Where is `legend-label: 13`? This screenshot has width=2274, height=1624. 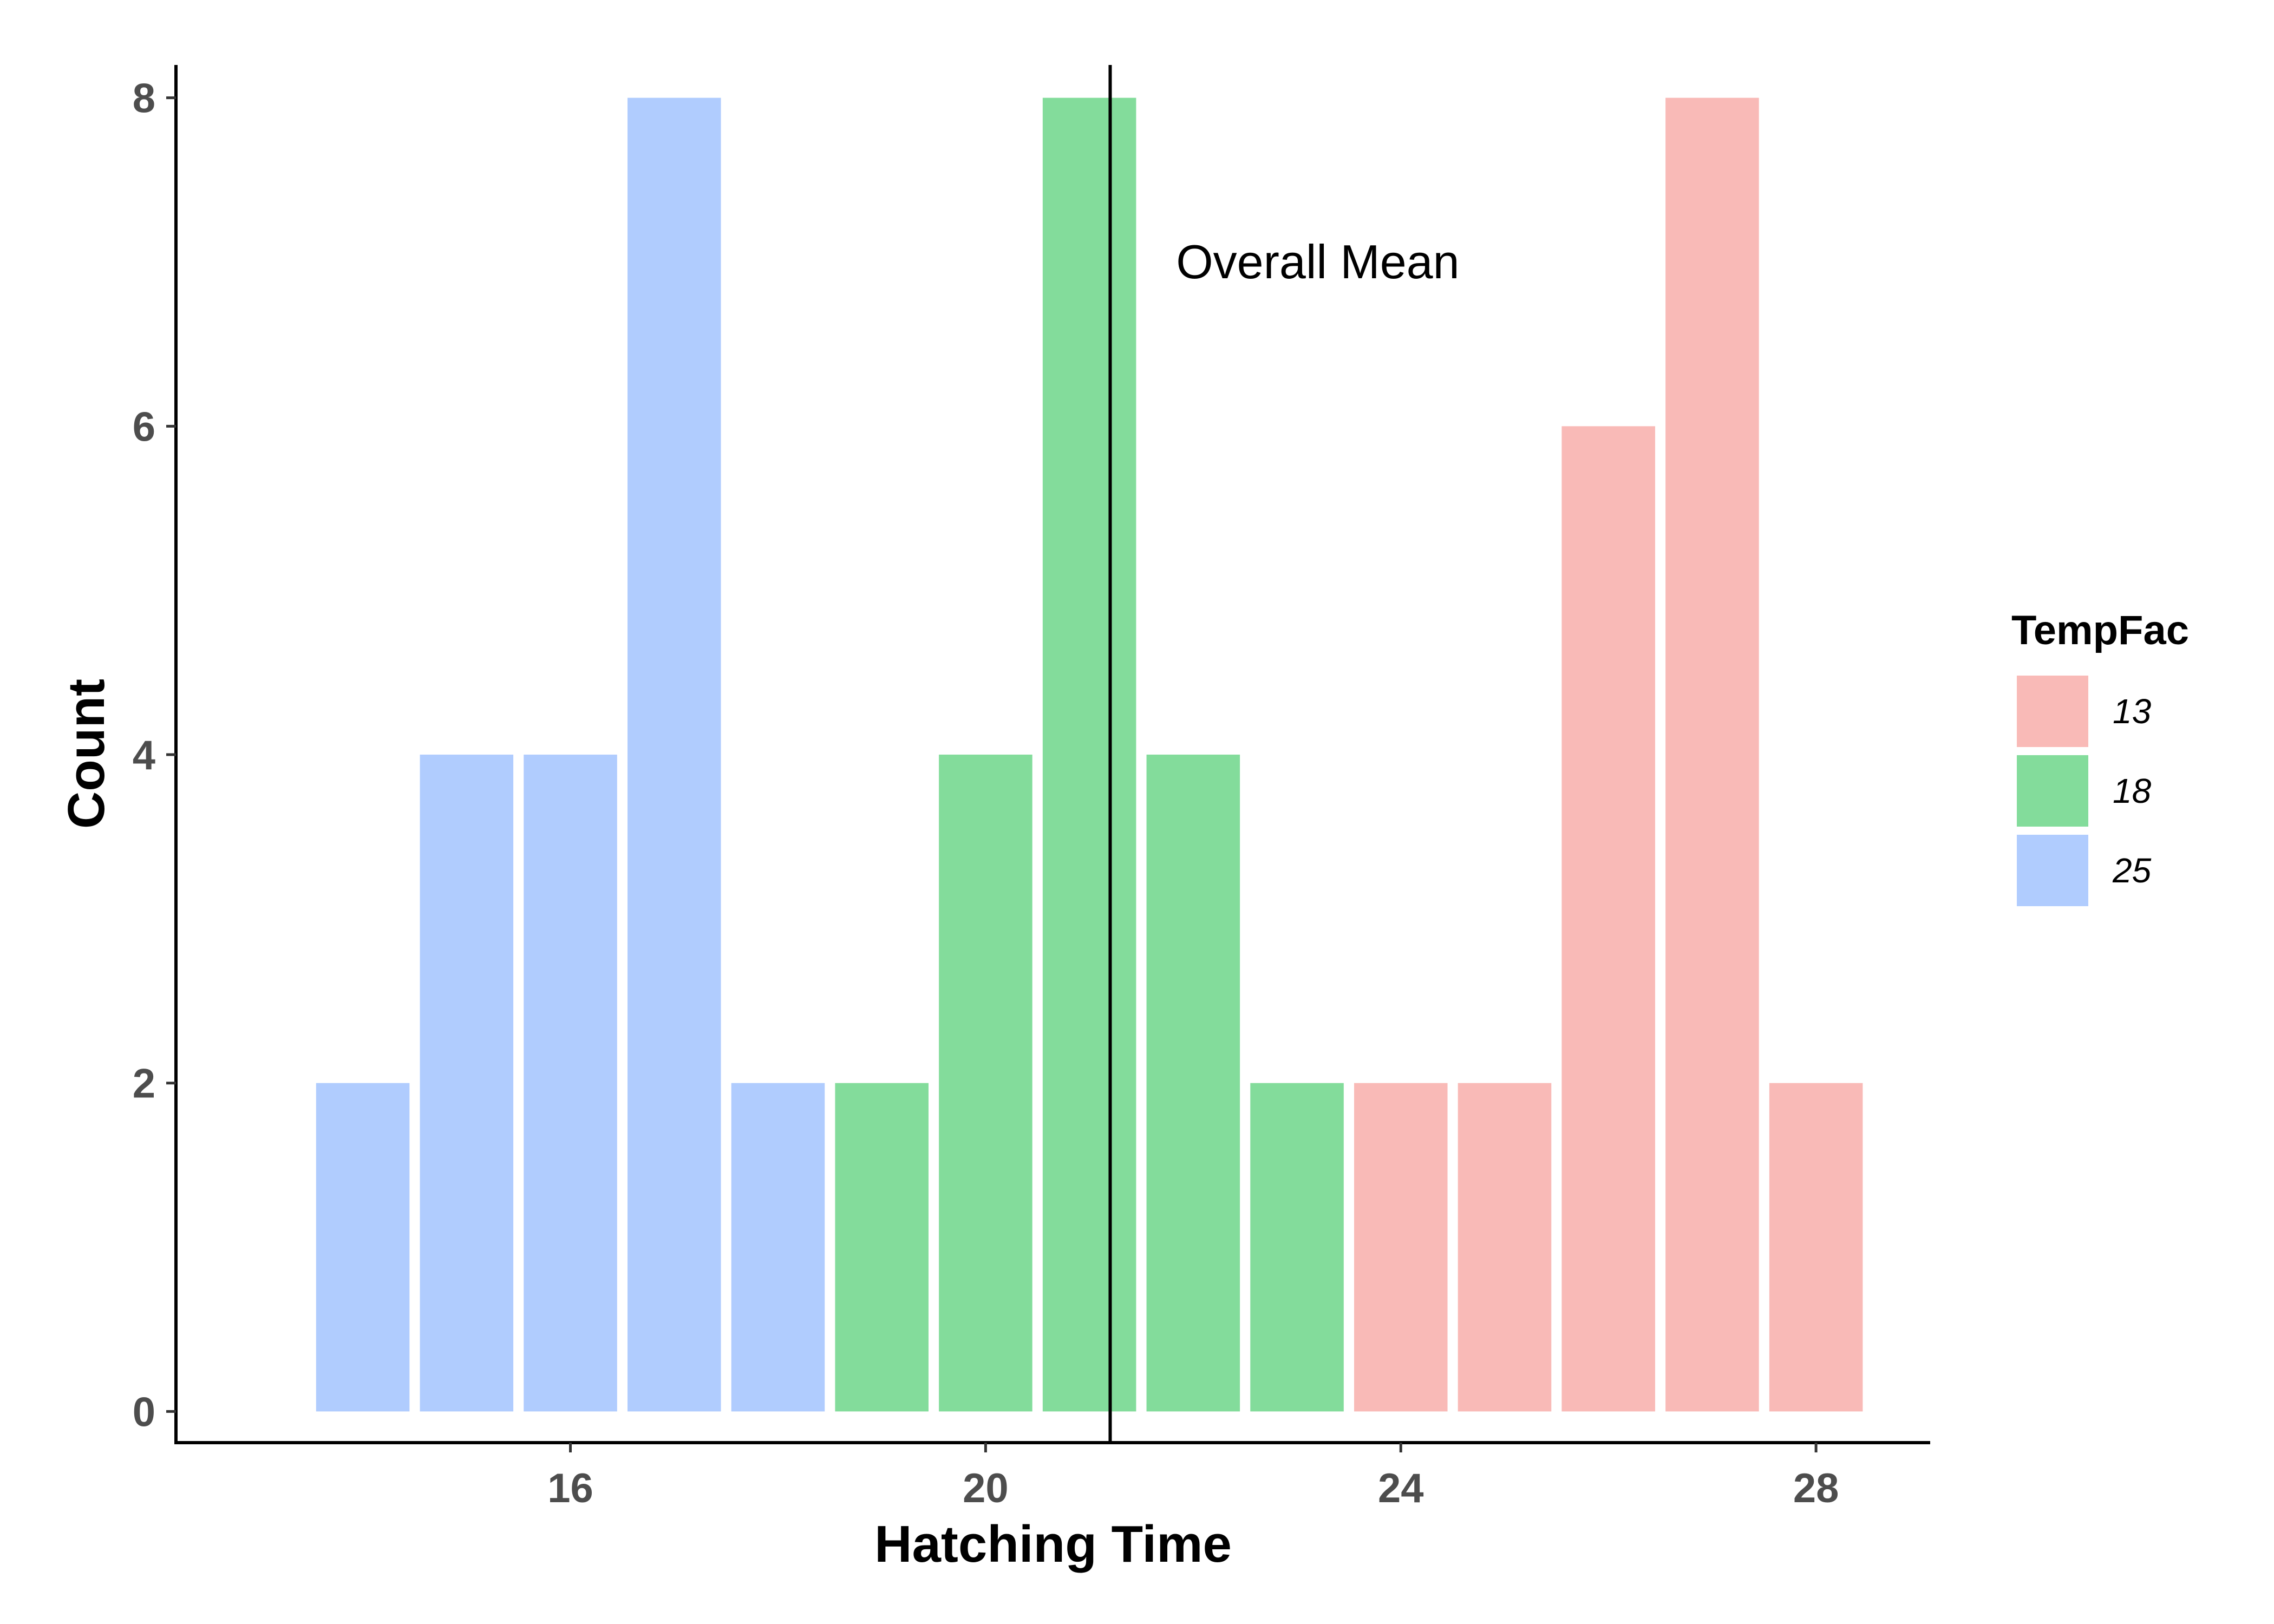
legend-label: 13 is located at coordinates (2133, 712).